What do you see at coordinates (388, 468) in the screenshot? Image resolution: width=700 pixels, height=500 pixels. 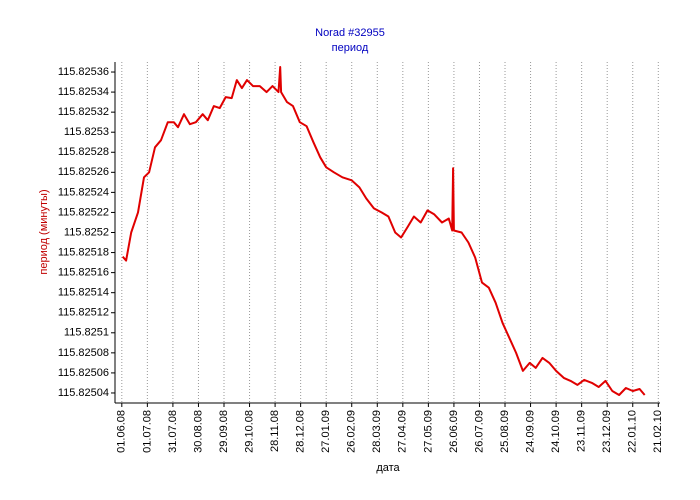 I see `x-axis-label: дата` at bounding box center [388, 468].